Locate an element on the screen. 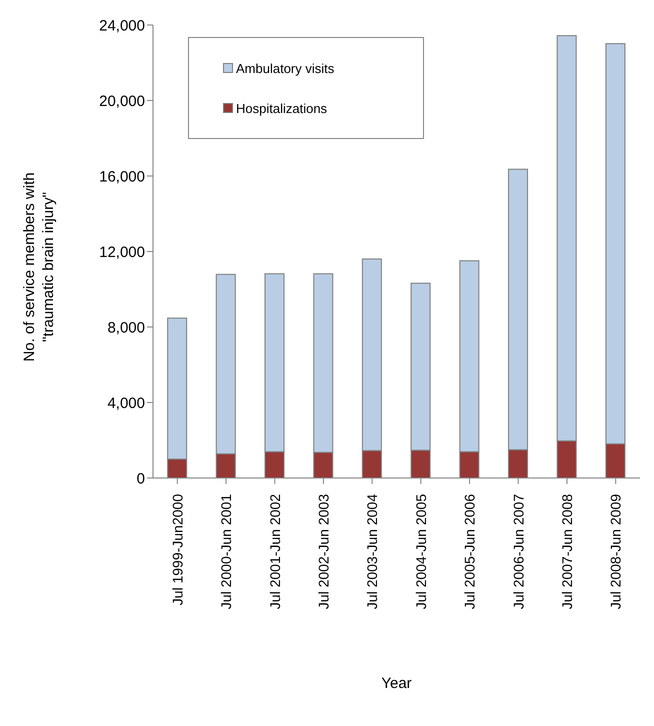  x-tick-label: Jul 2003-Jun 2004 is located at coordinates (372, 552).